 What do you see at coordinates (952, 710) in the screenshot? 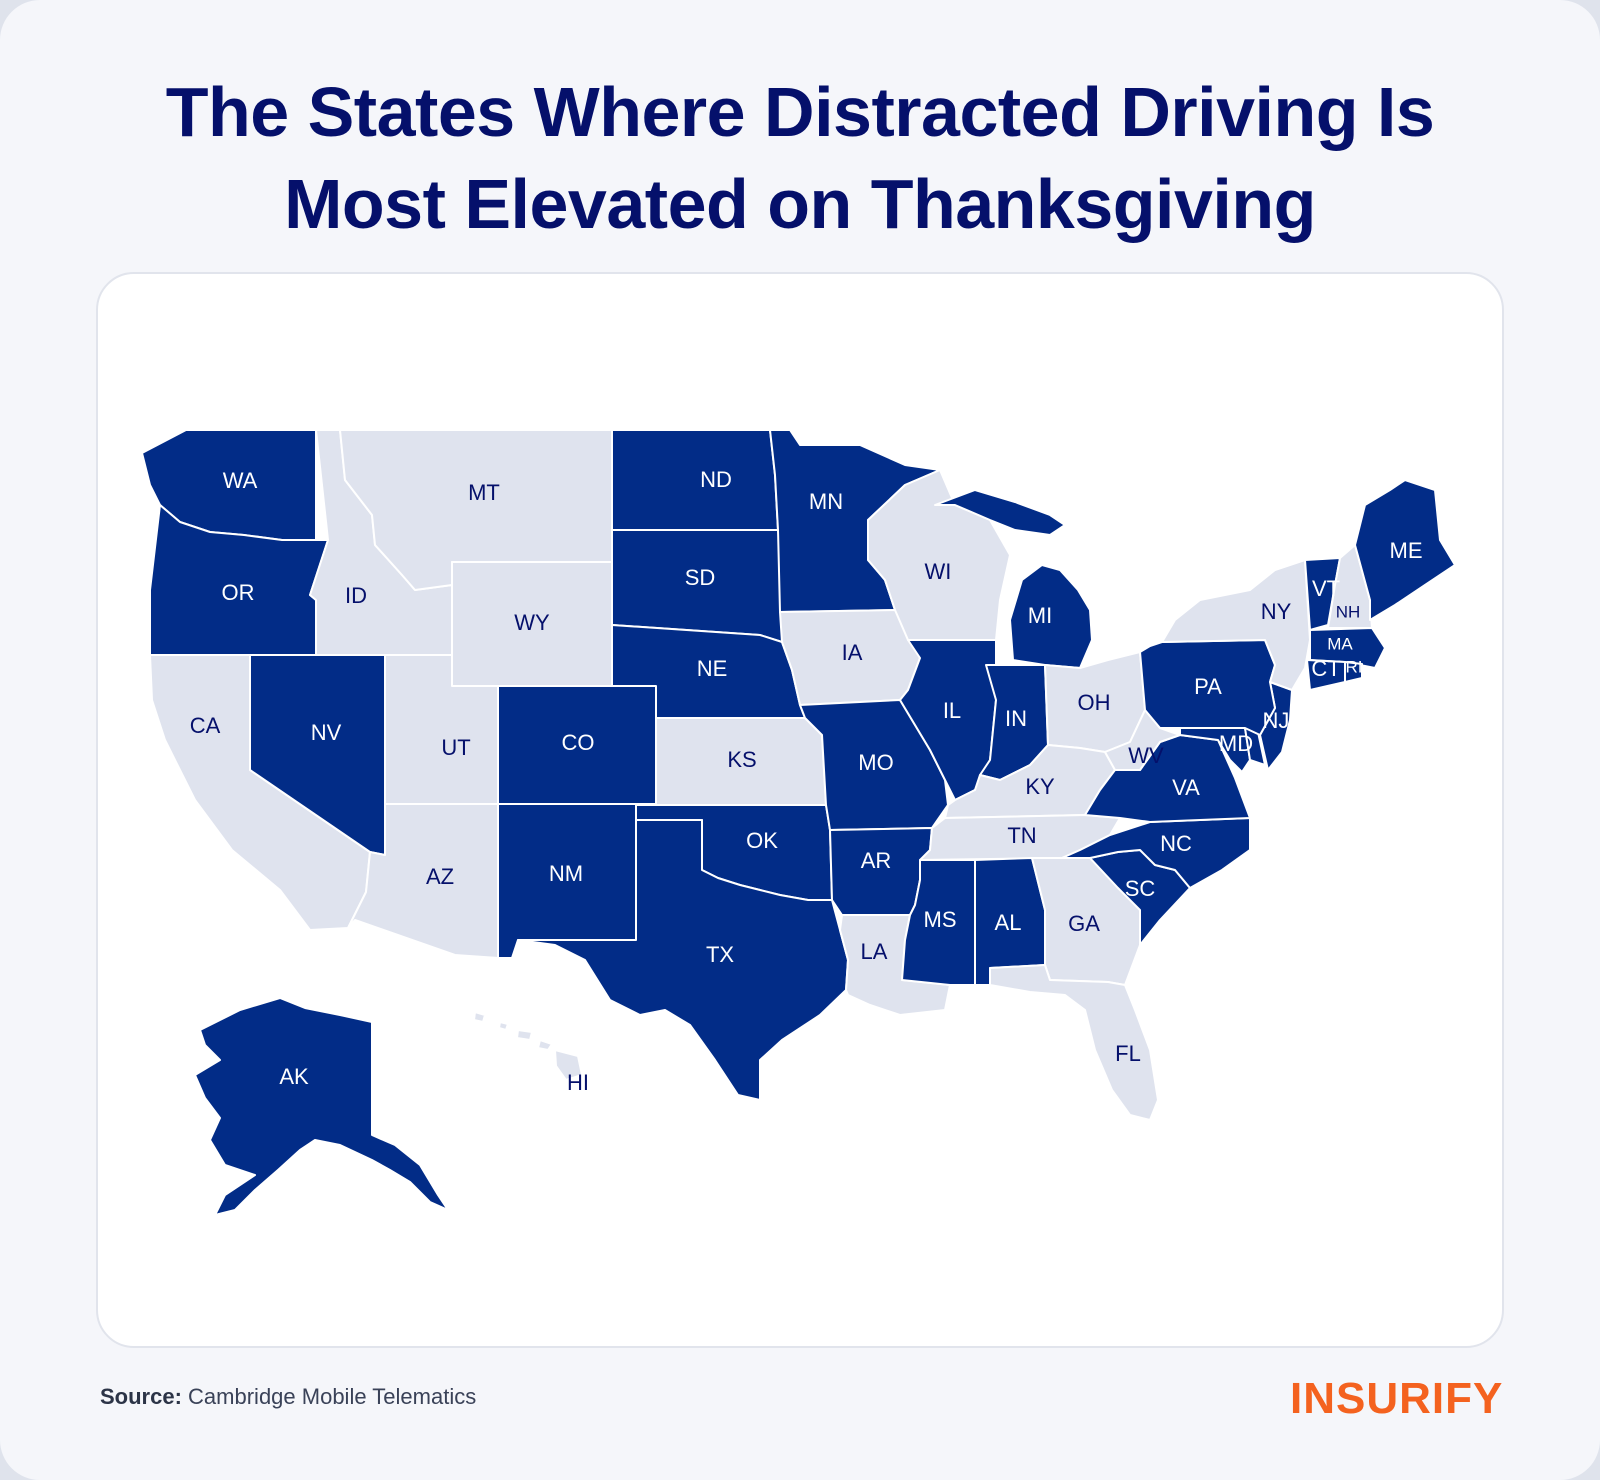
I see `label-IL: IL` at bounding box center [952, 710].